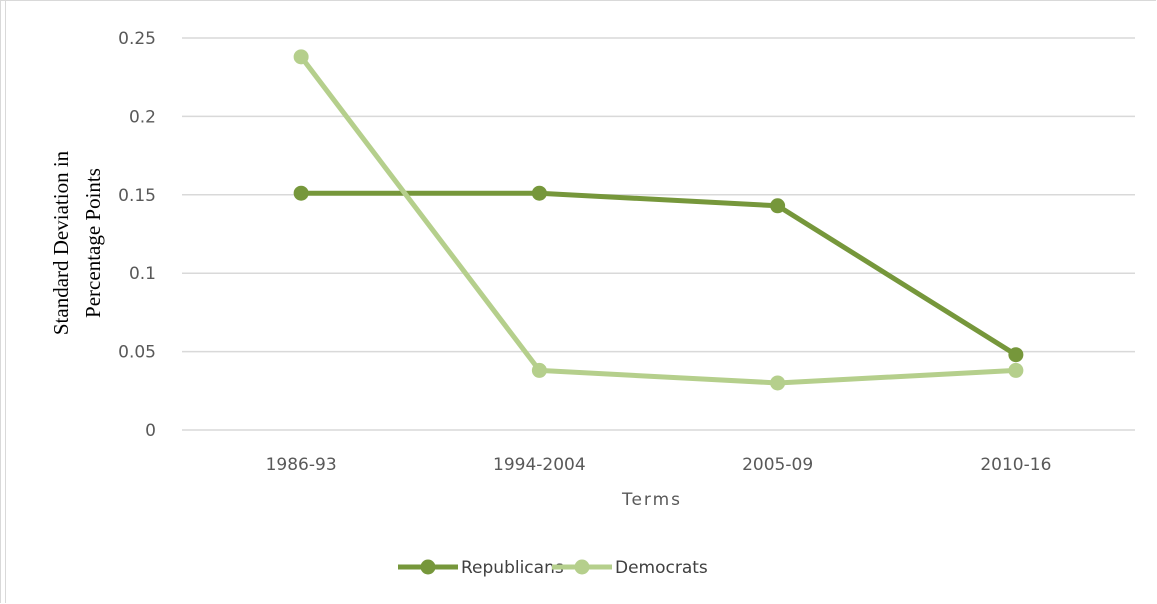 The width and height of the screenshot is (1157, 604). I want to click on x-axis-title: Terms, so click(651, 500).